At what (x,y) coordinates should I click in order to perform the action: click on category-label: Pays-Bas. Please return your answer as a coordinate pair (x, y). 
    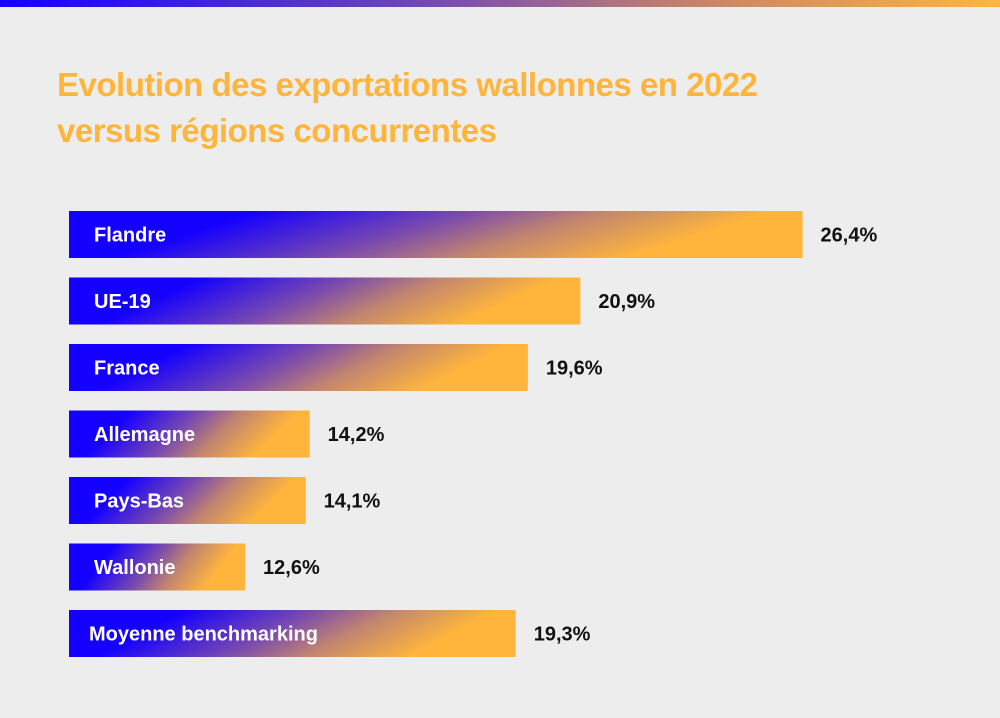
    Looking at the image, I should click on (139, 502).